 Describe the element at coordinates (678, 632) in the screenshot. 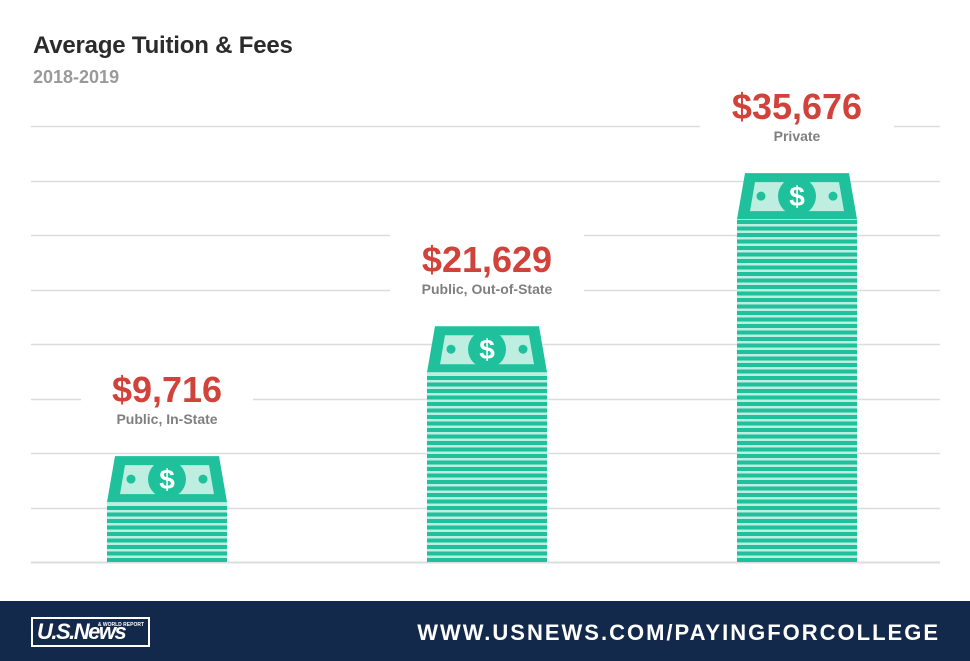

I see `footer-url-link: WWW.USNEWS.COM/PAYINGFORCOLLEGE` at that location.